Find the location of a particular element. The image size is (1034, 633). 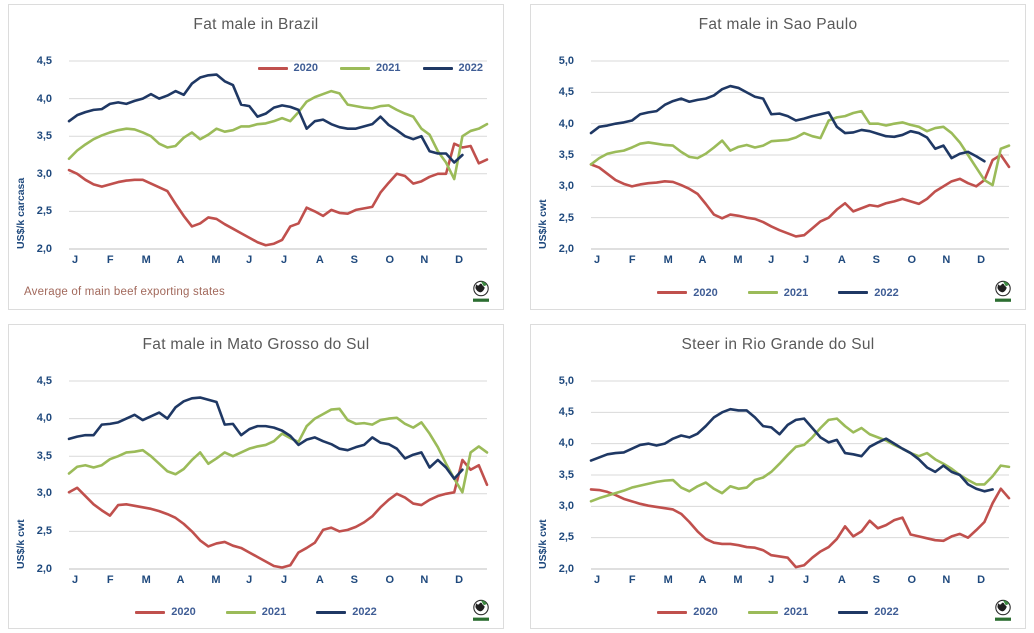

chart-title: Fat male in Mato Grosso do Sul is located at coordinates (256, 344).